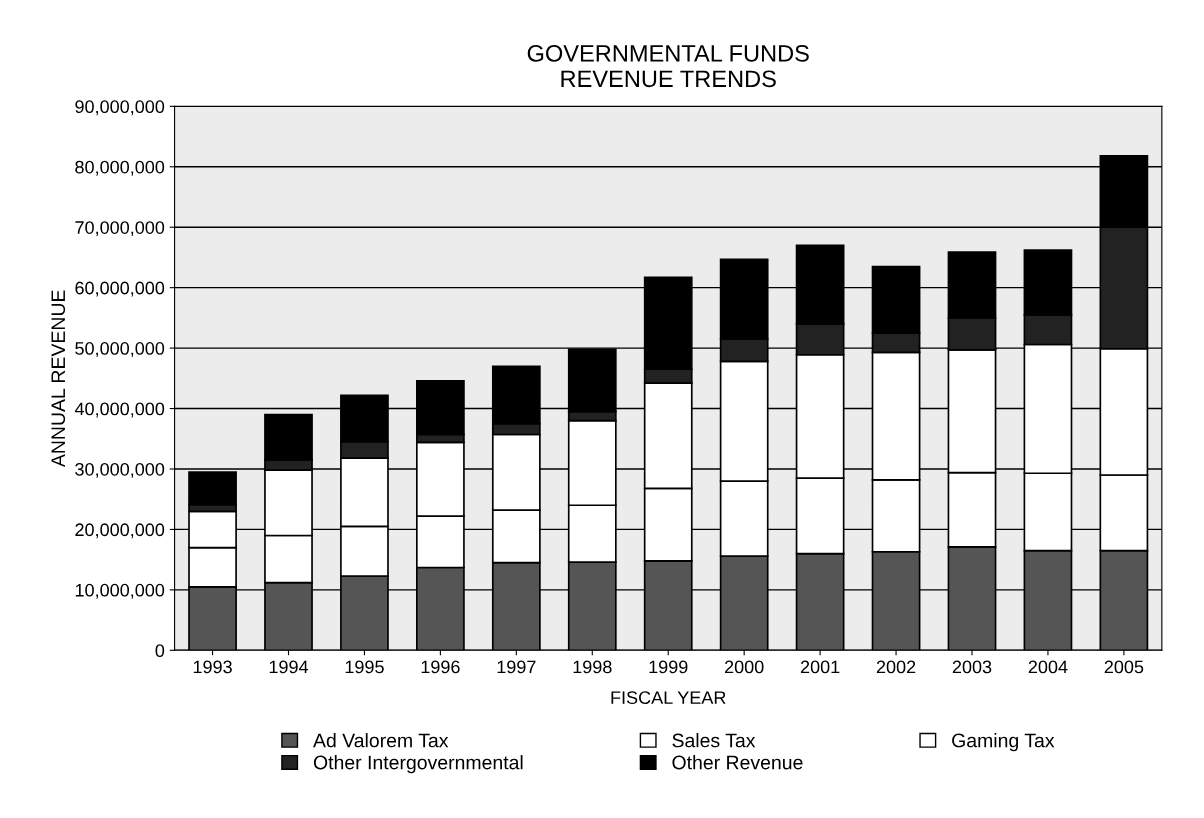  Describe the element at coordinates (120, 108) in the screenshot. I see `y-tick-label: 90,000,000` at that location.